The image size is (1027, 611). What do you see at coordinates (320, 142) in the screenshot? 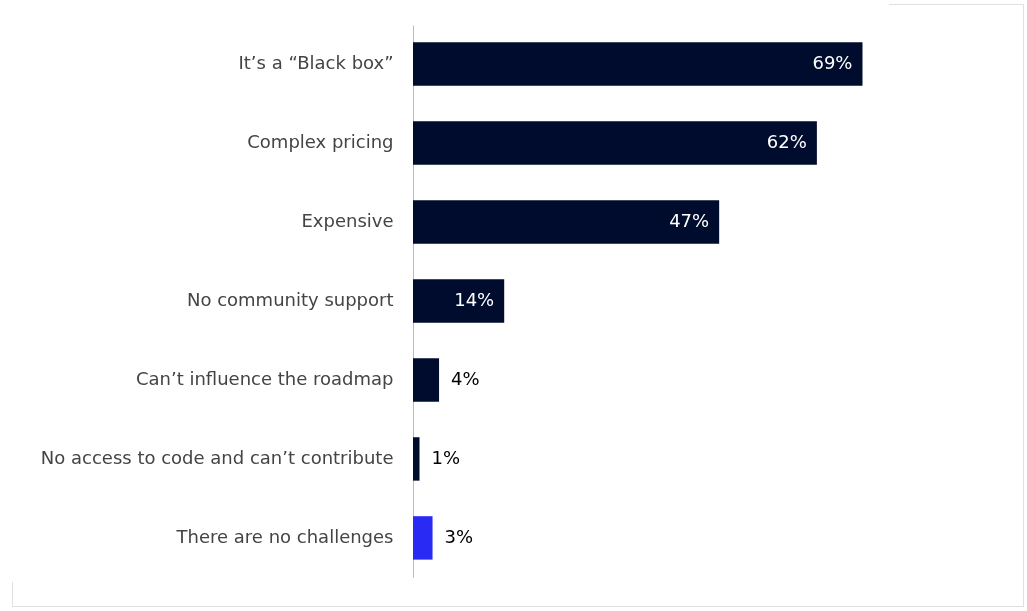
I see `y-tick-label: Complex pricing` at bounding box center [320, 142].